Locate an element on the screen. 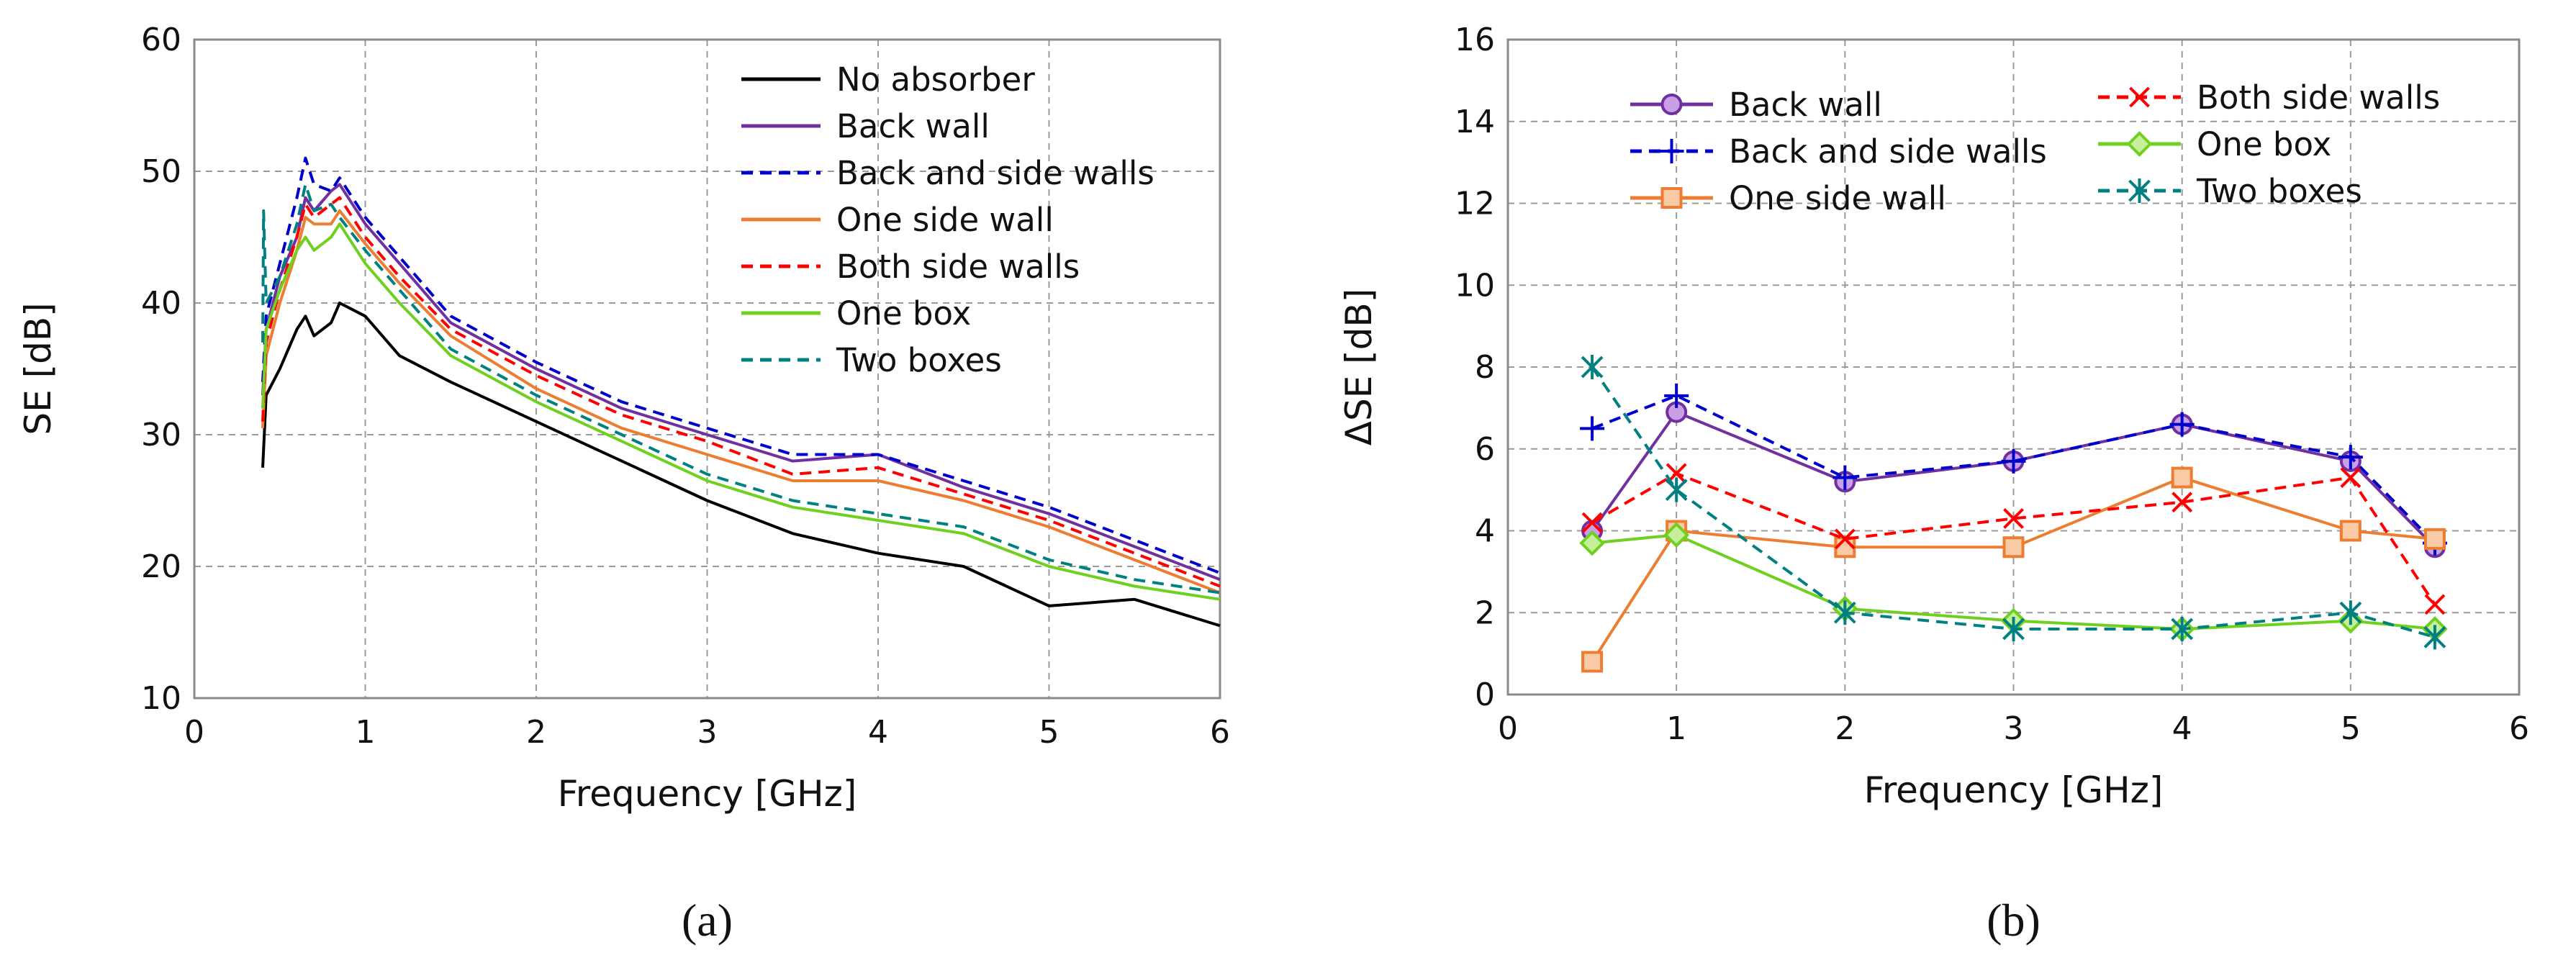  series-group is located at coordinates (2013, 514).